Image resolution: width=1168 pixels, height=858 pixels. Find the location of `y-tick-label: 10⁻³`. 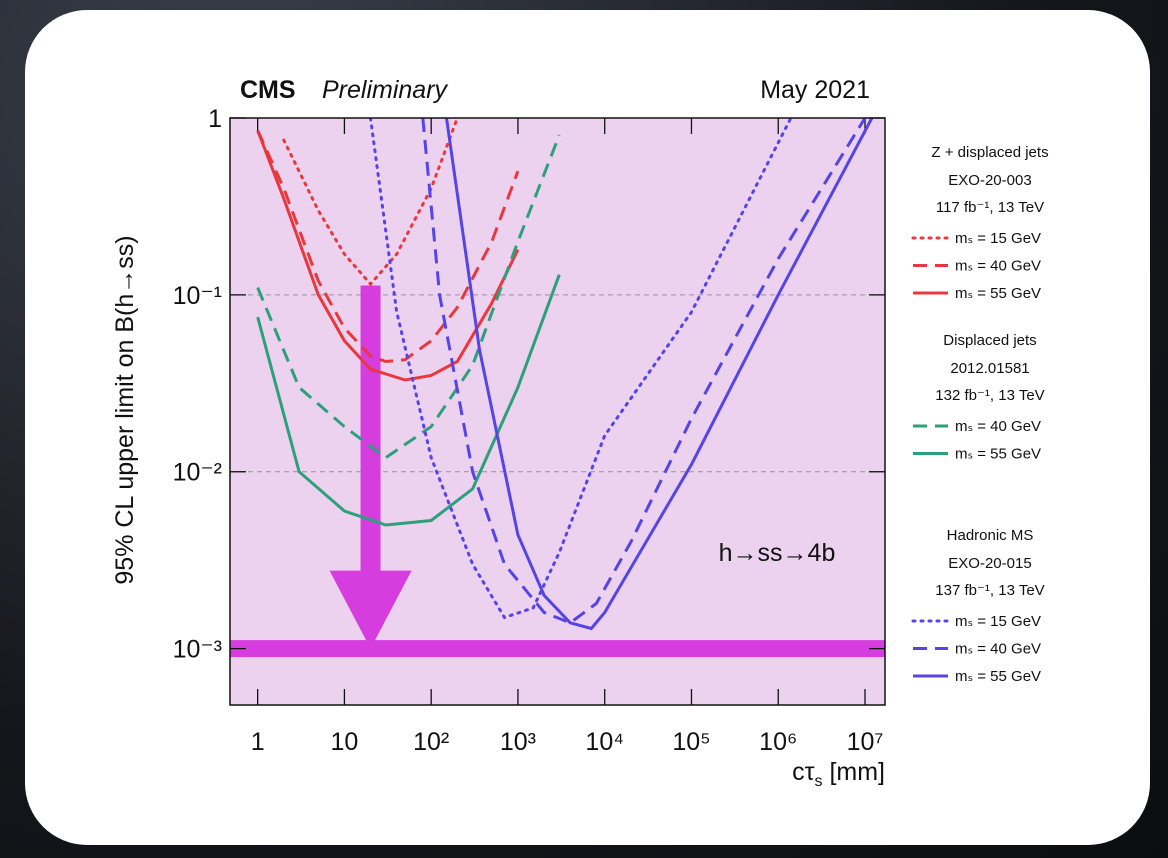

y-tick-label: 10⁻³ is located at coordinates (197, 650).